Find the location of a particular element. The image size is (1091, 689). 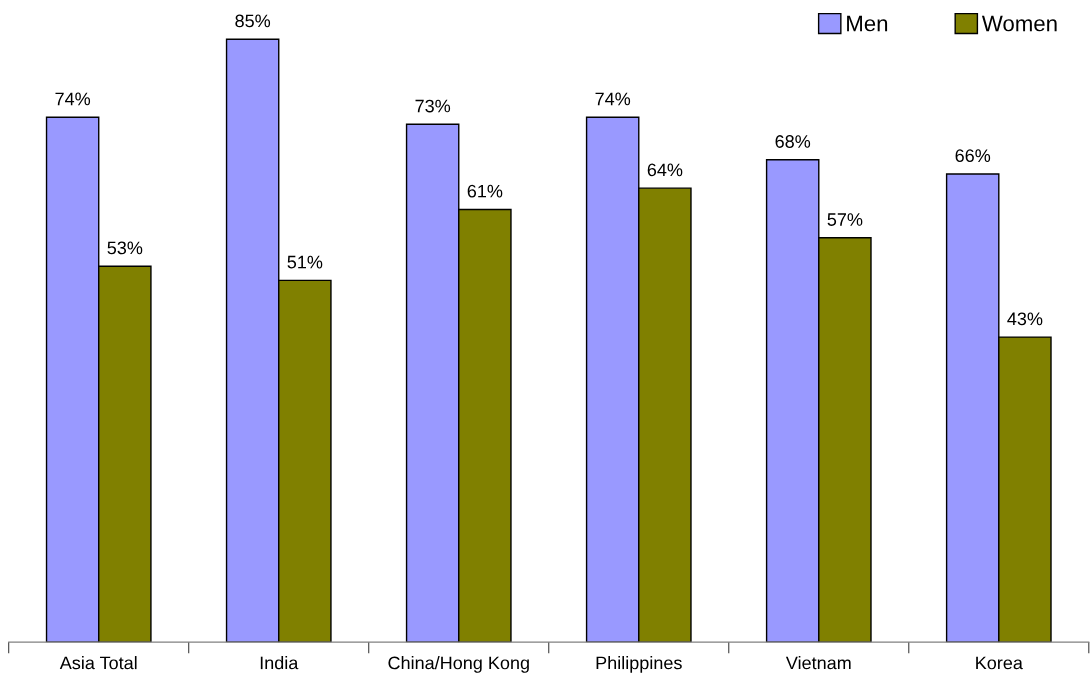

data-label: 51% is located at coordinates (305, 262).